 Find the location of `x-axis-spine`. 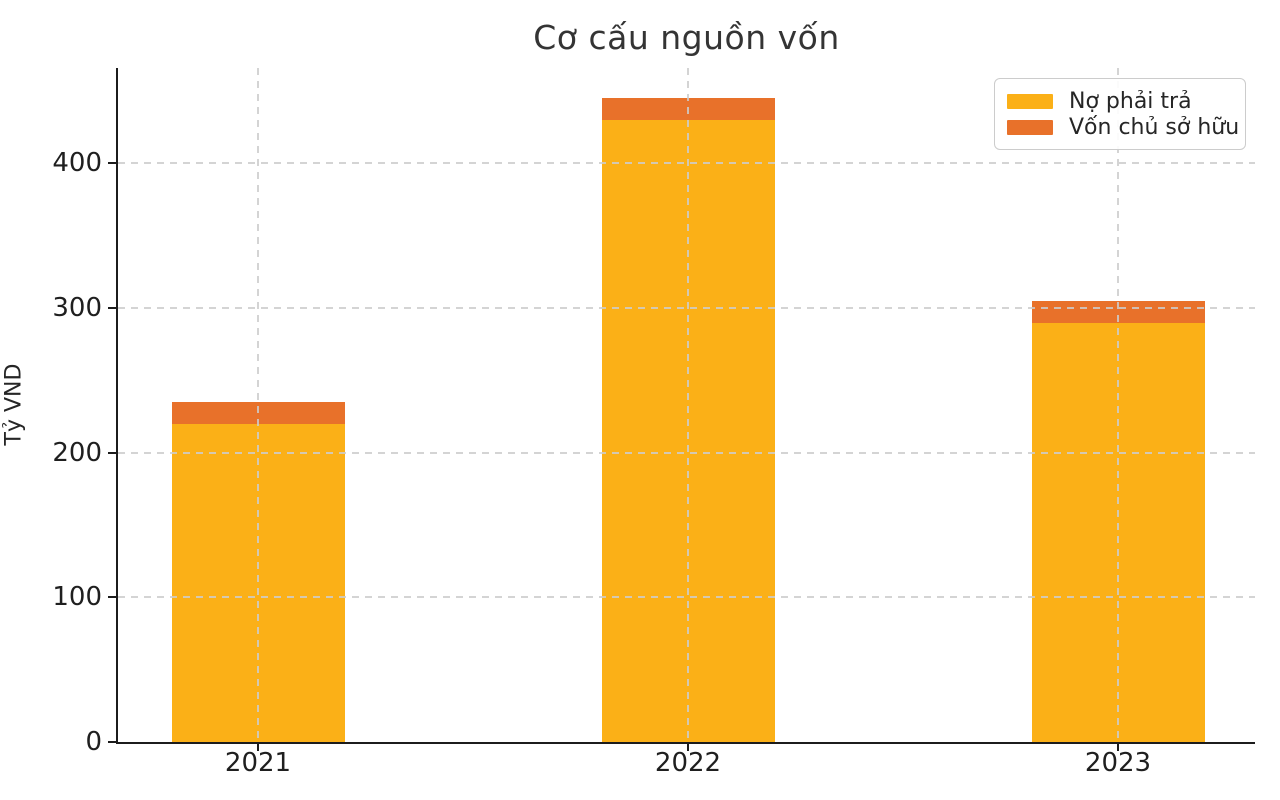

x-axis-spine is located at coordinates (685, 743).